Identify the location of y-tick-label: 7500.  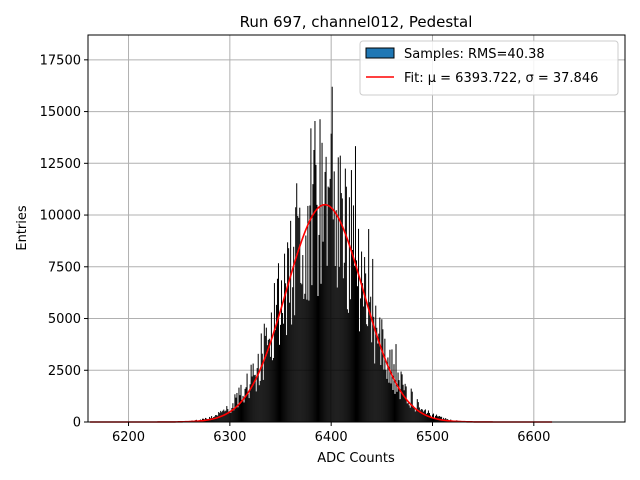
(64, 267).